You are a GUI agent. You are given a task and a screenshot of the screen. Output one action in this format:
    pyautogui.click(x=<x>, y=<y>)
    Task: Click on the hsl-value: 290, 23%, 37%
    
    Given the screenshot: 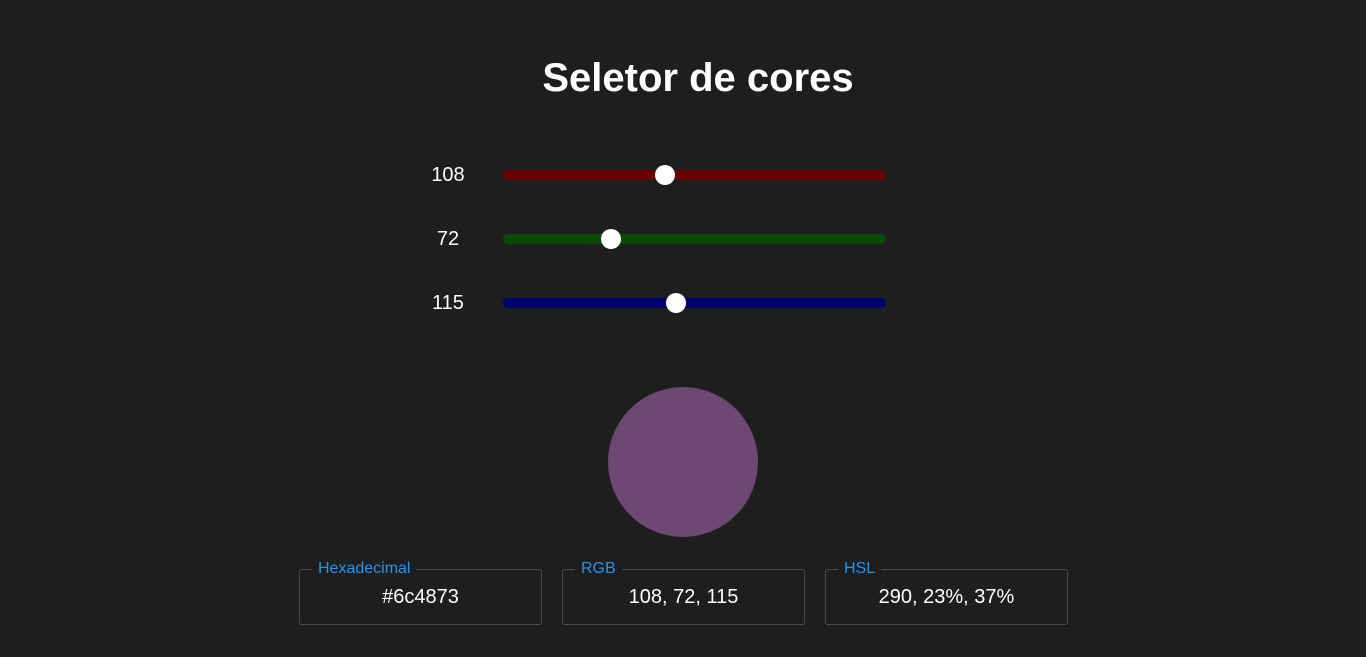 What is the action you would take?
    pyautogui.click(x=946, y=597)
    